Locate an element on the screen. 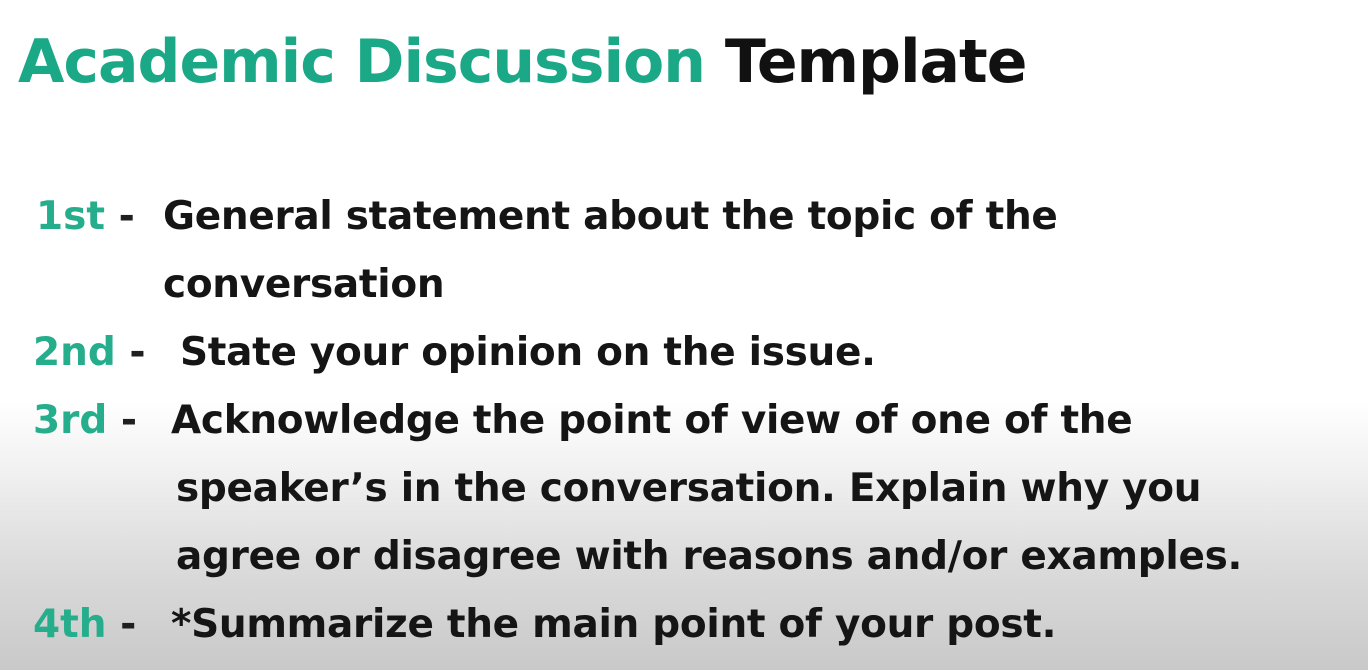 Image resolution: width=1368 pixels, height=670 pixels. step-3-label: 3rd - is located at coordinates (85, 421).